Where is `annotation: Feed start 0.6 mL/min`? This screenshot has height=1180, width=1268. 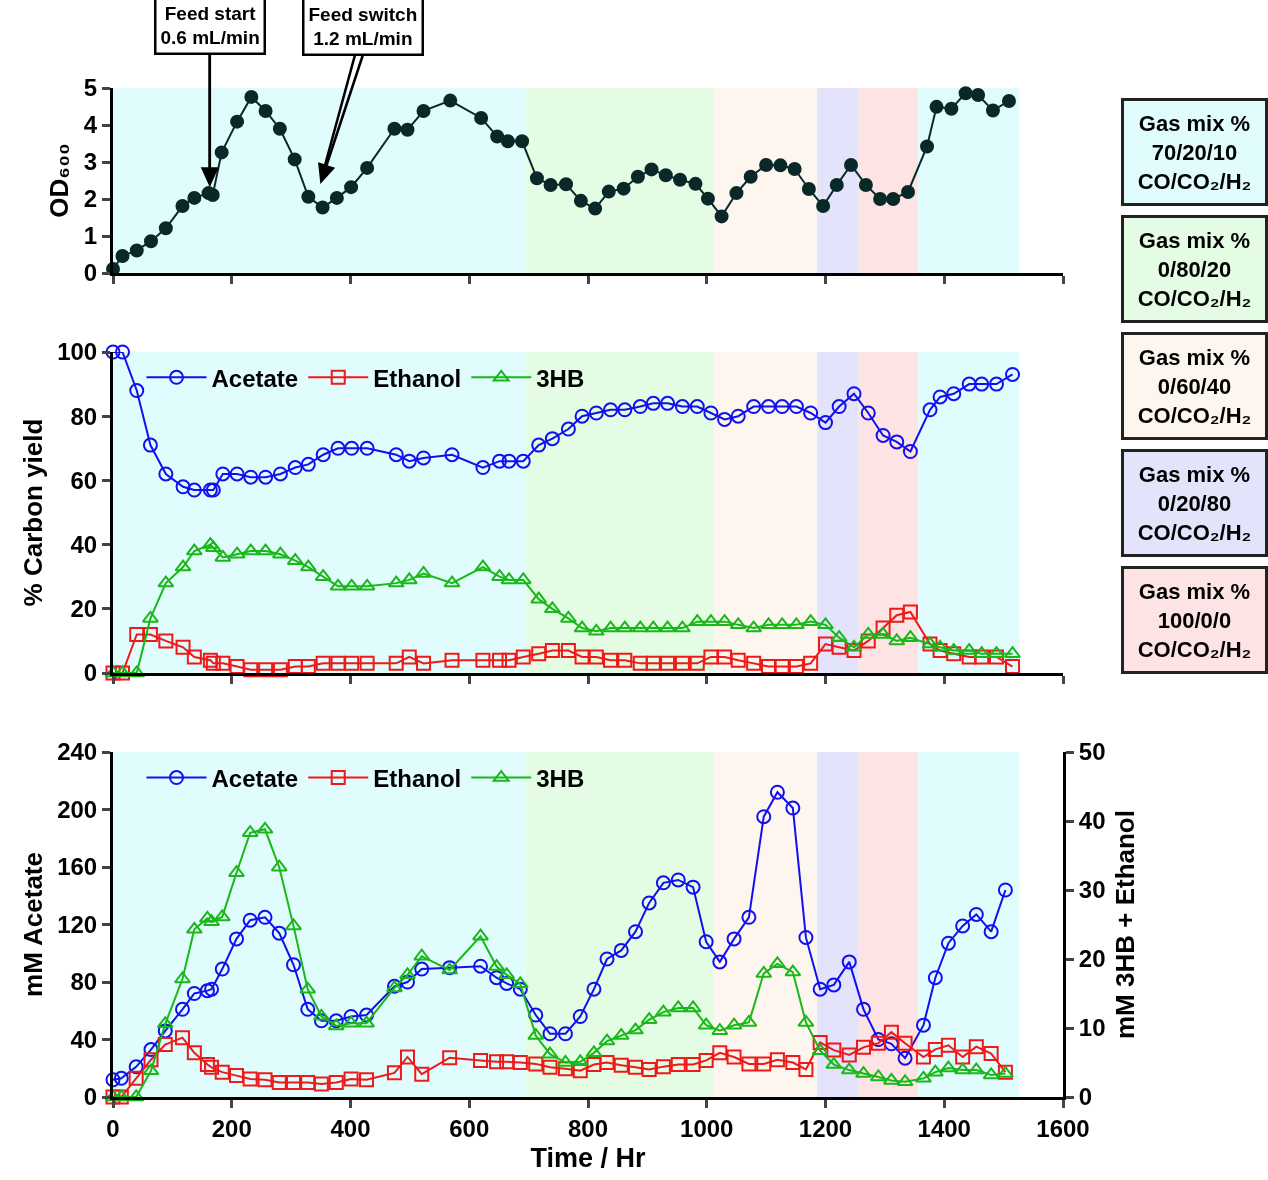
annotation: Feed start 0.6 mL/min is located at coordinates (210, 25).